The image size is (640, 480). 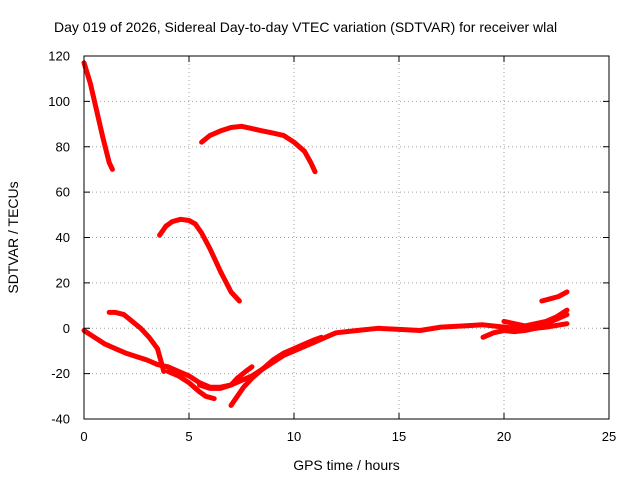 I want to click on y-tick-label: 80, so click(x=63, y=146).